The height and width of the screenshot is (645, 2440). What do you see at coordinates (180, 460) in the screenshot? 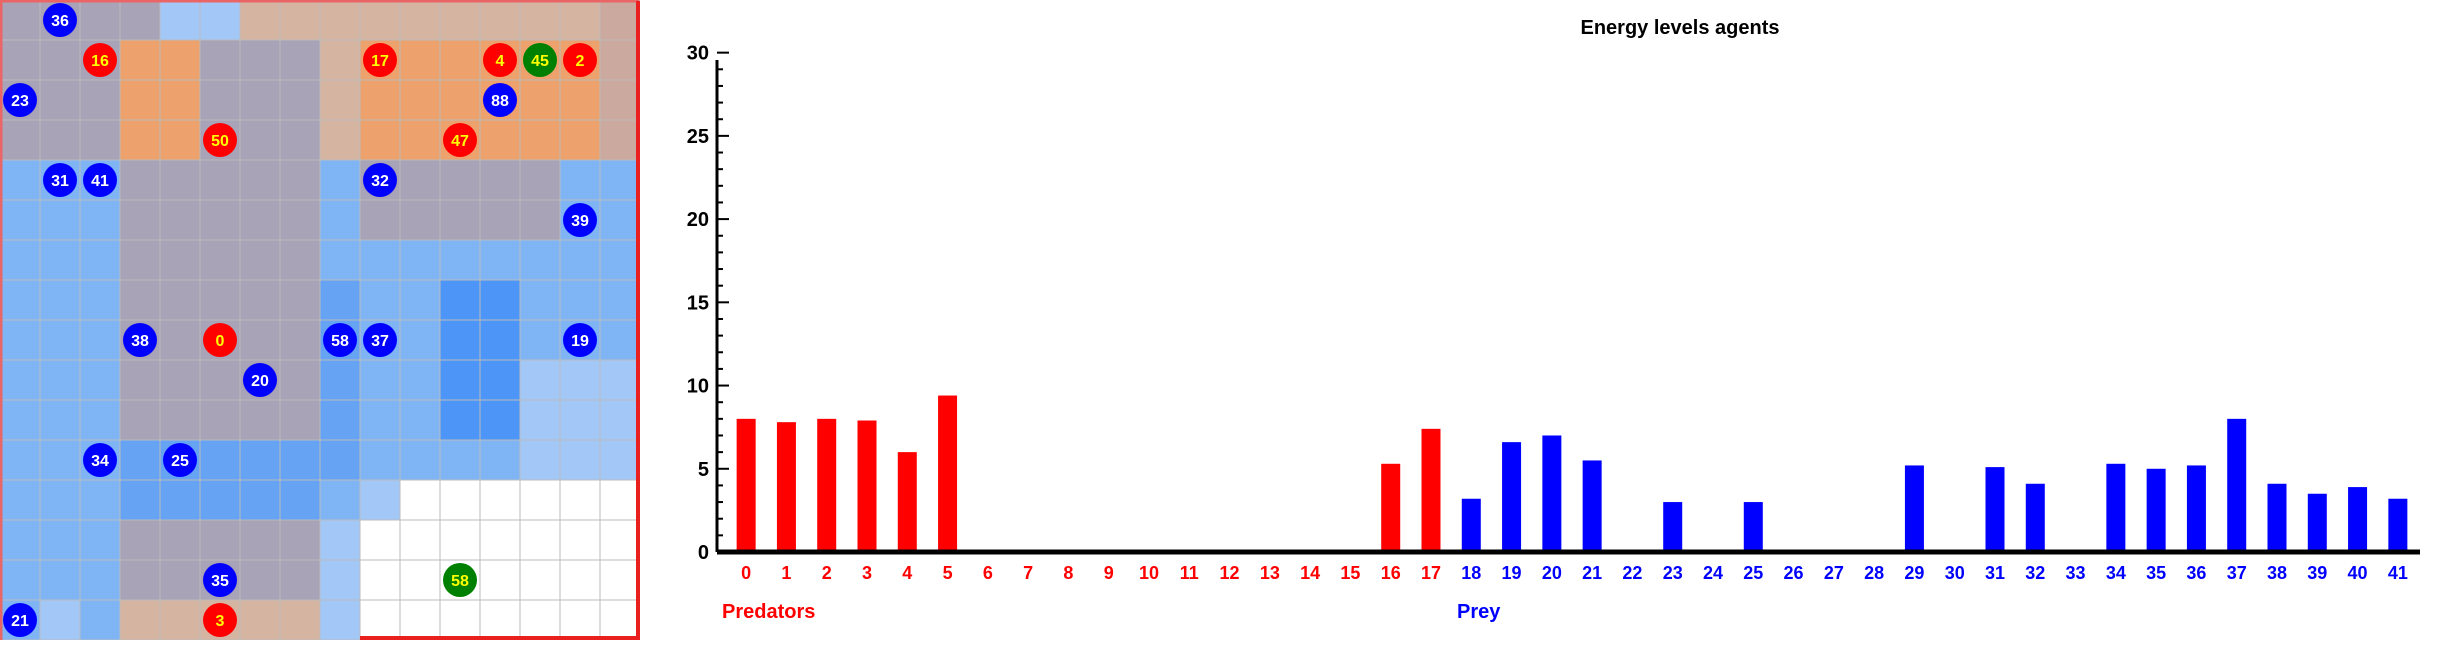
I see `agent-prey: 25` at bounding box center [180, 460].